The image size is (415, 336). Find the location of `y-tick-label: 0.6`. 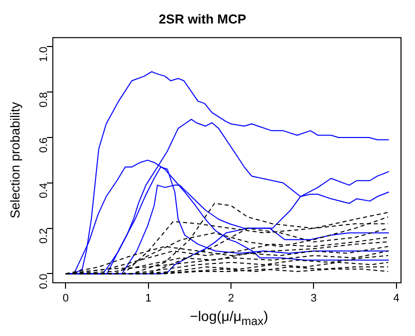

y-tick-label: 0.6 is located at coordinates (44, 145).